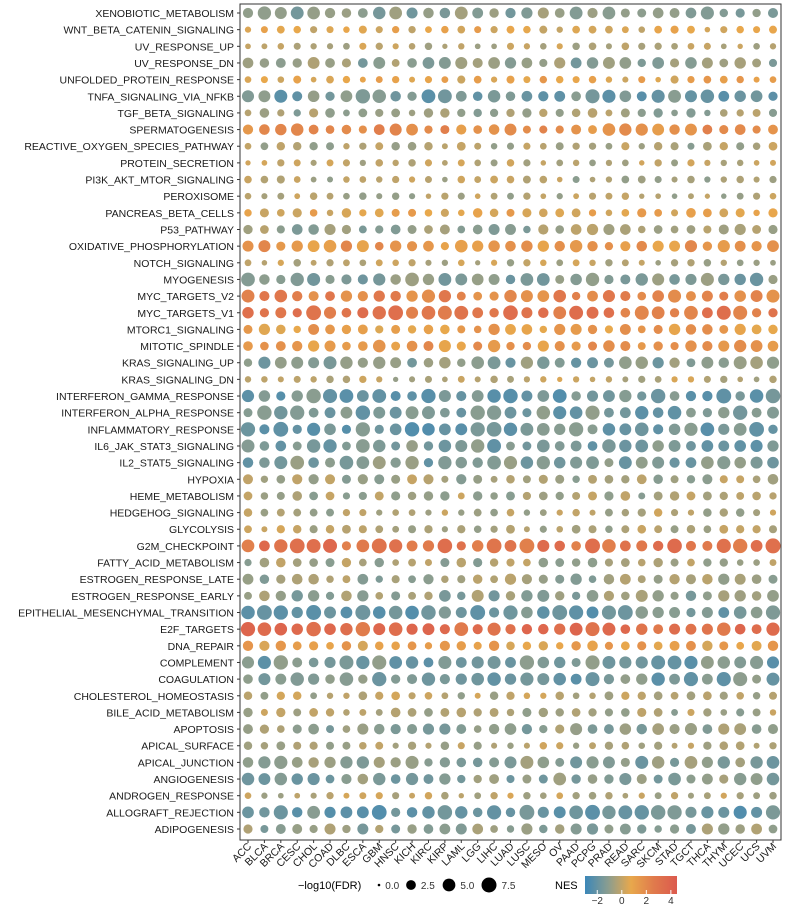 This screenshot has height=905, width=786. I want to click on dot-MESO-MYOGENESIS, so click(543, 279).